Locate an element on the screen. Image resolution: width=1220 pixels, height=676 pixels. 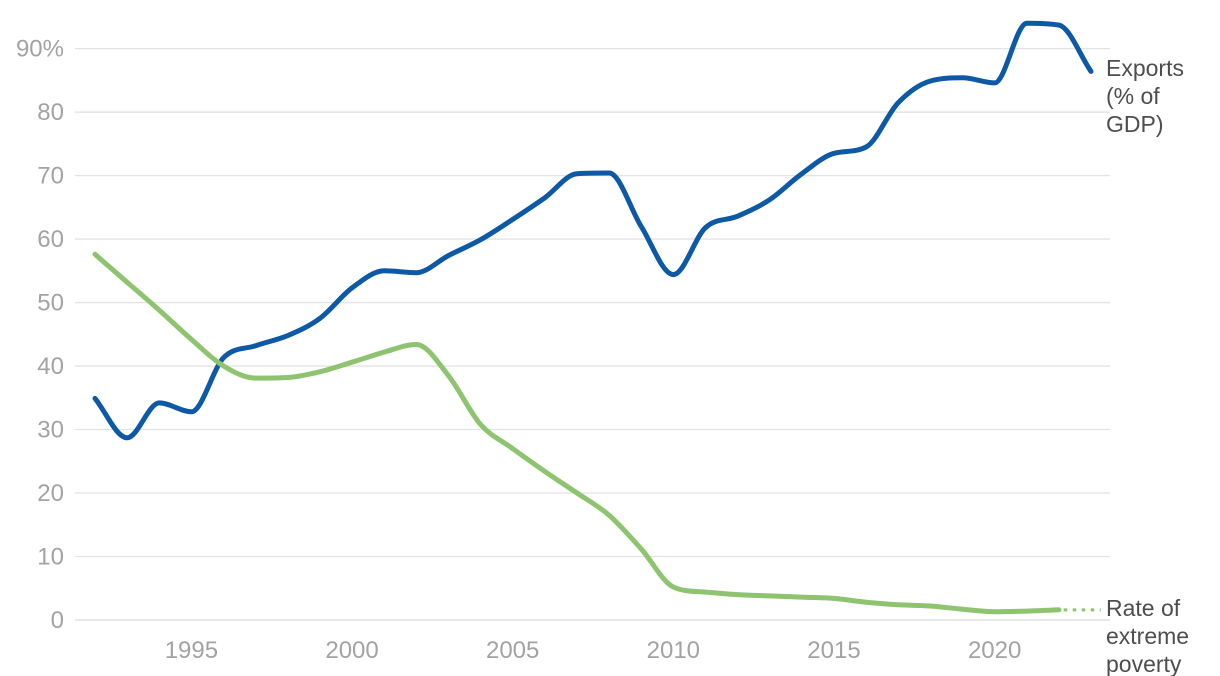
series-label-exports: Exports (% of GDP) is located at coordinates (1145, 96).